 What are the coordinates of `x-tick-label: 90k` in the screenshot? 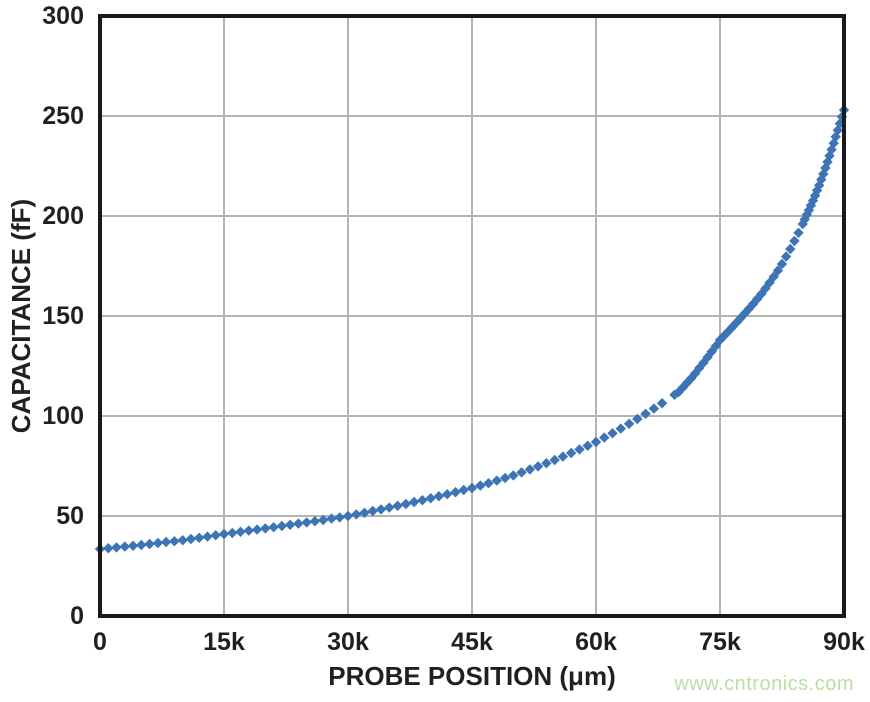 It's located at (844, 642).